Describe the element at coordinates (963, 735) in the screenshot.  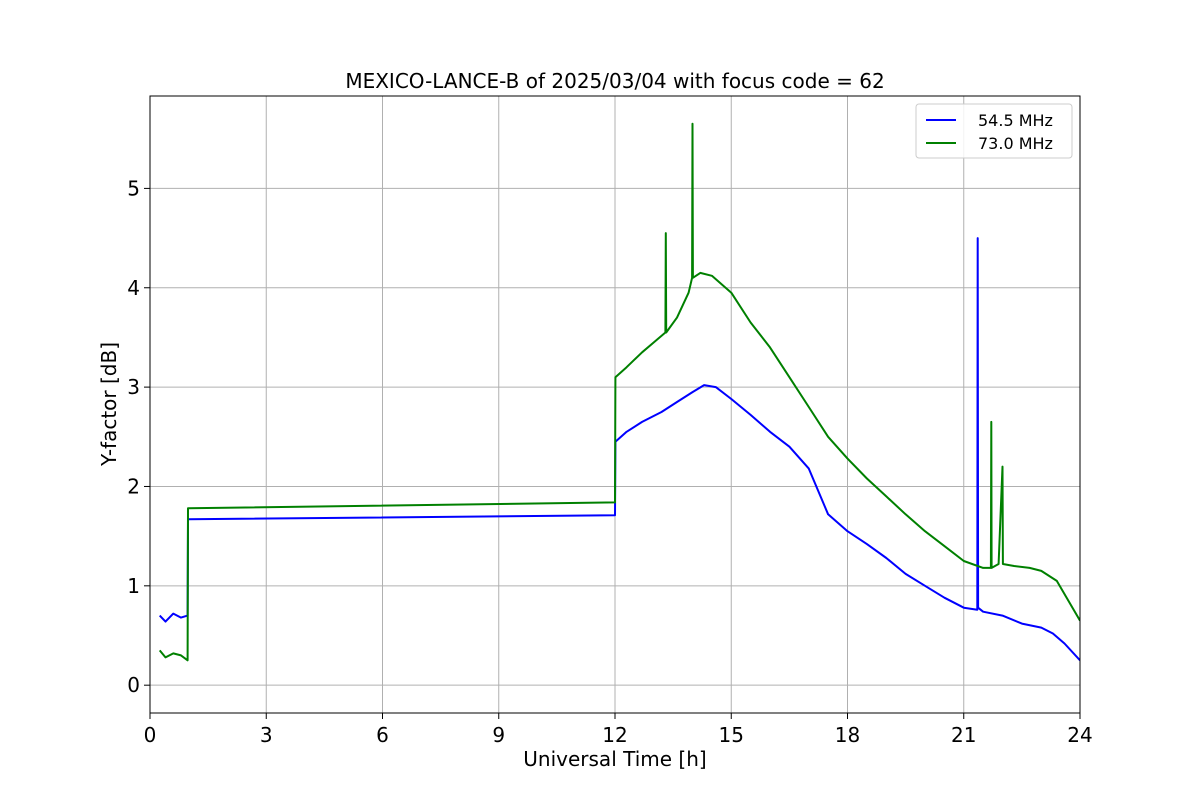
I see `x-tick-label: 21` at that location.